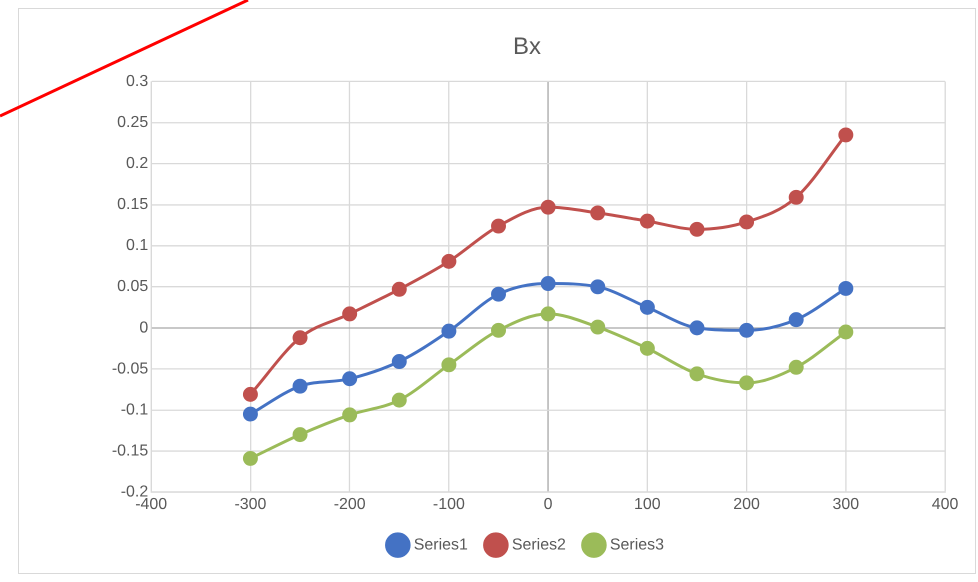 This screenshot has height=582, width=978. I want to click on x-tick-label: -300, so click(250, 505).